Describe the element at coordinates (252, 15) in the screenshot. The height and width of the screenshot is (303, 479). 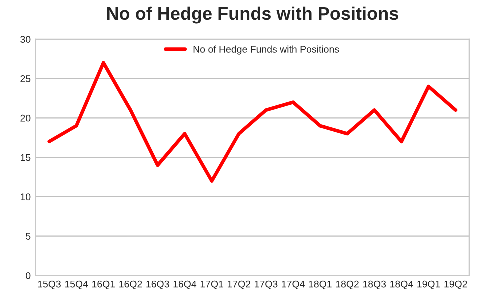
I see `chart-title: No of Hedge Funds with Positions` at that location.